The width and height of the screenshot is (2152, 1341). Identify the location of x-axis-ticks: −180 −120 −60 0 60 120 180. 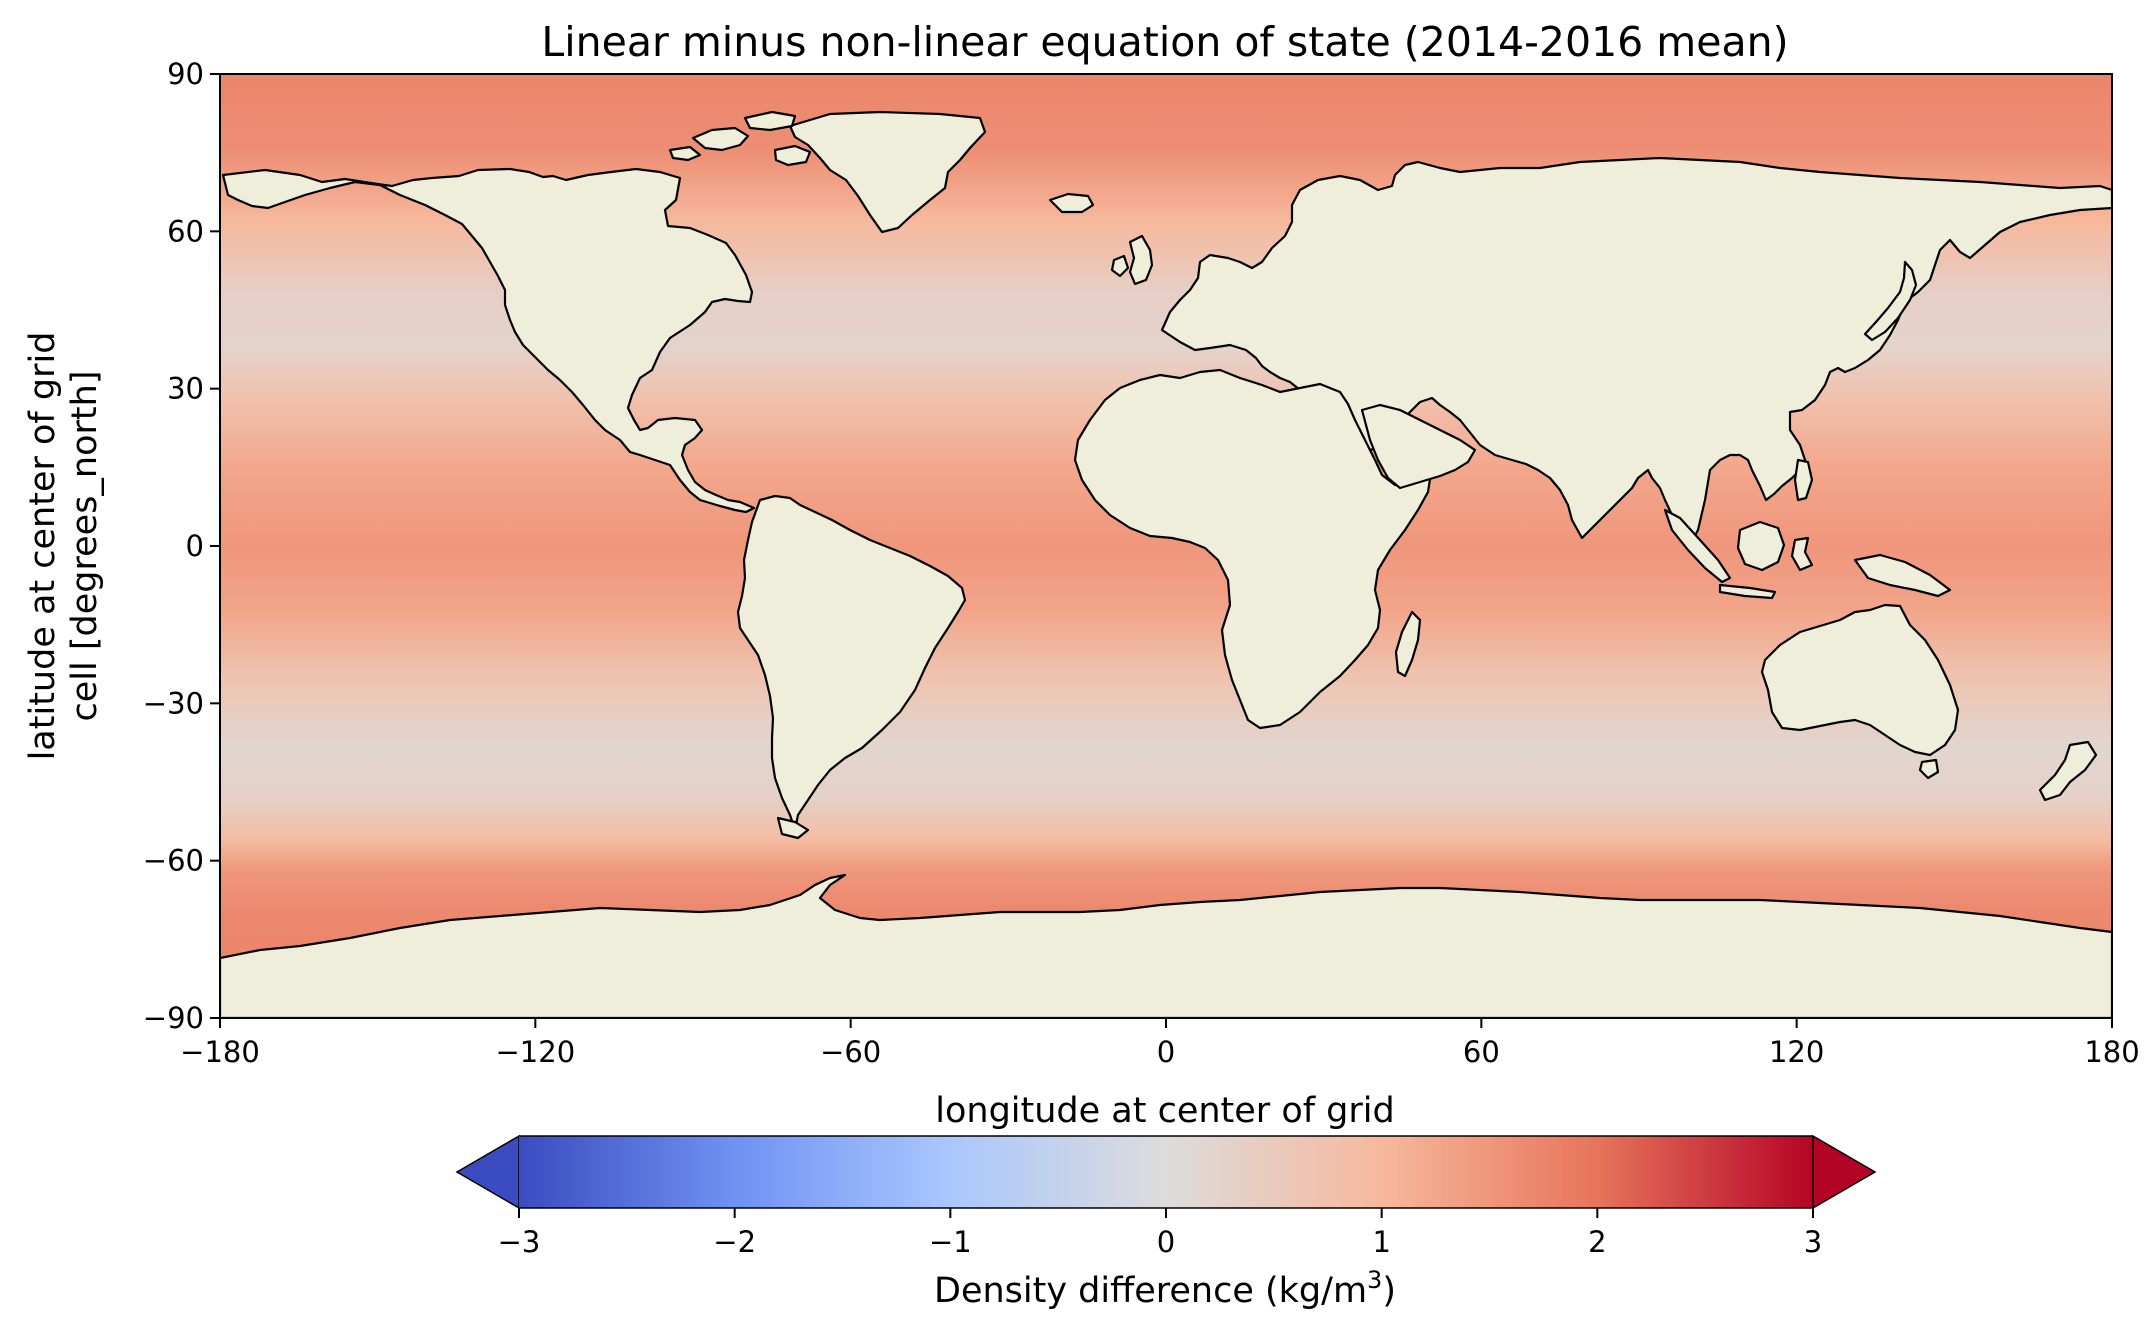
(1160, 1043).